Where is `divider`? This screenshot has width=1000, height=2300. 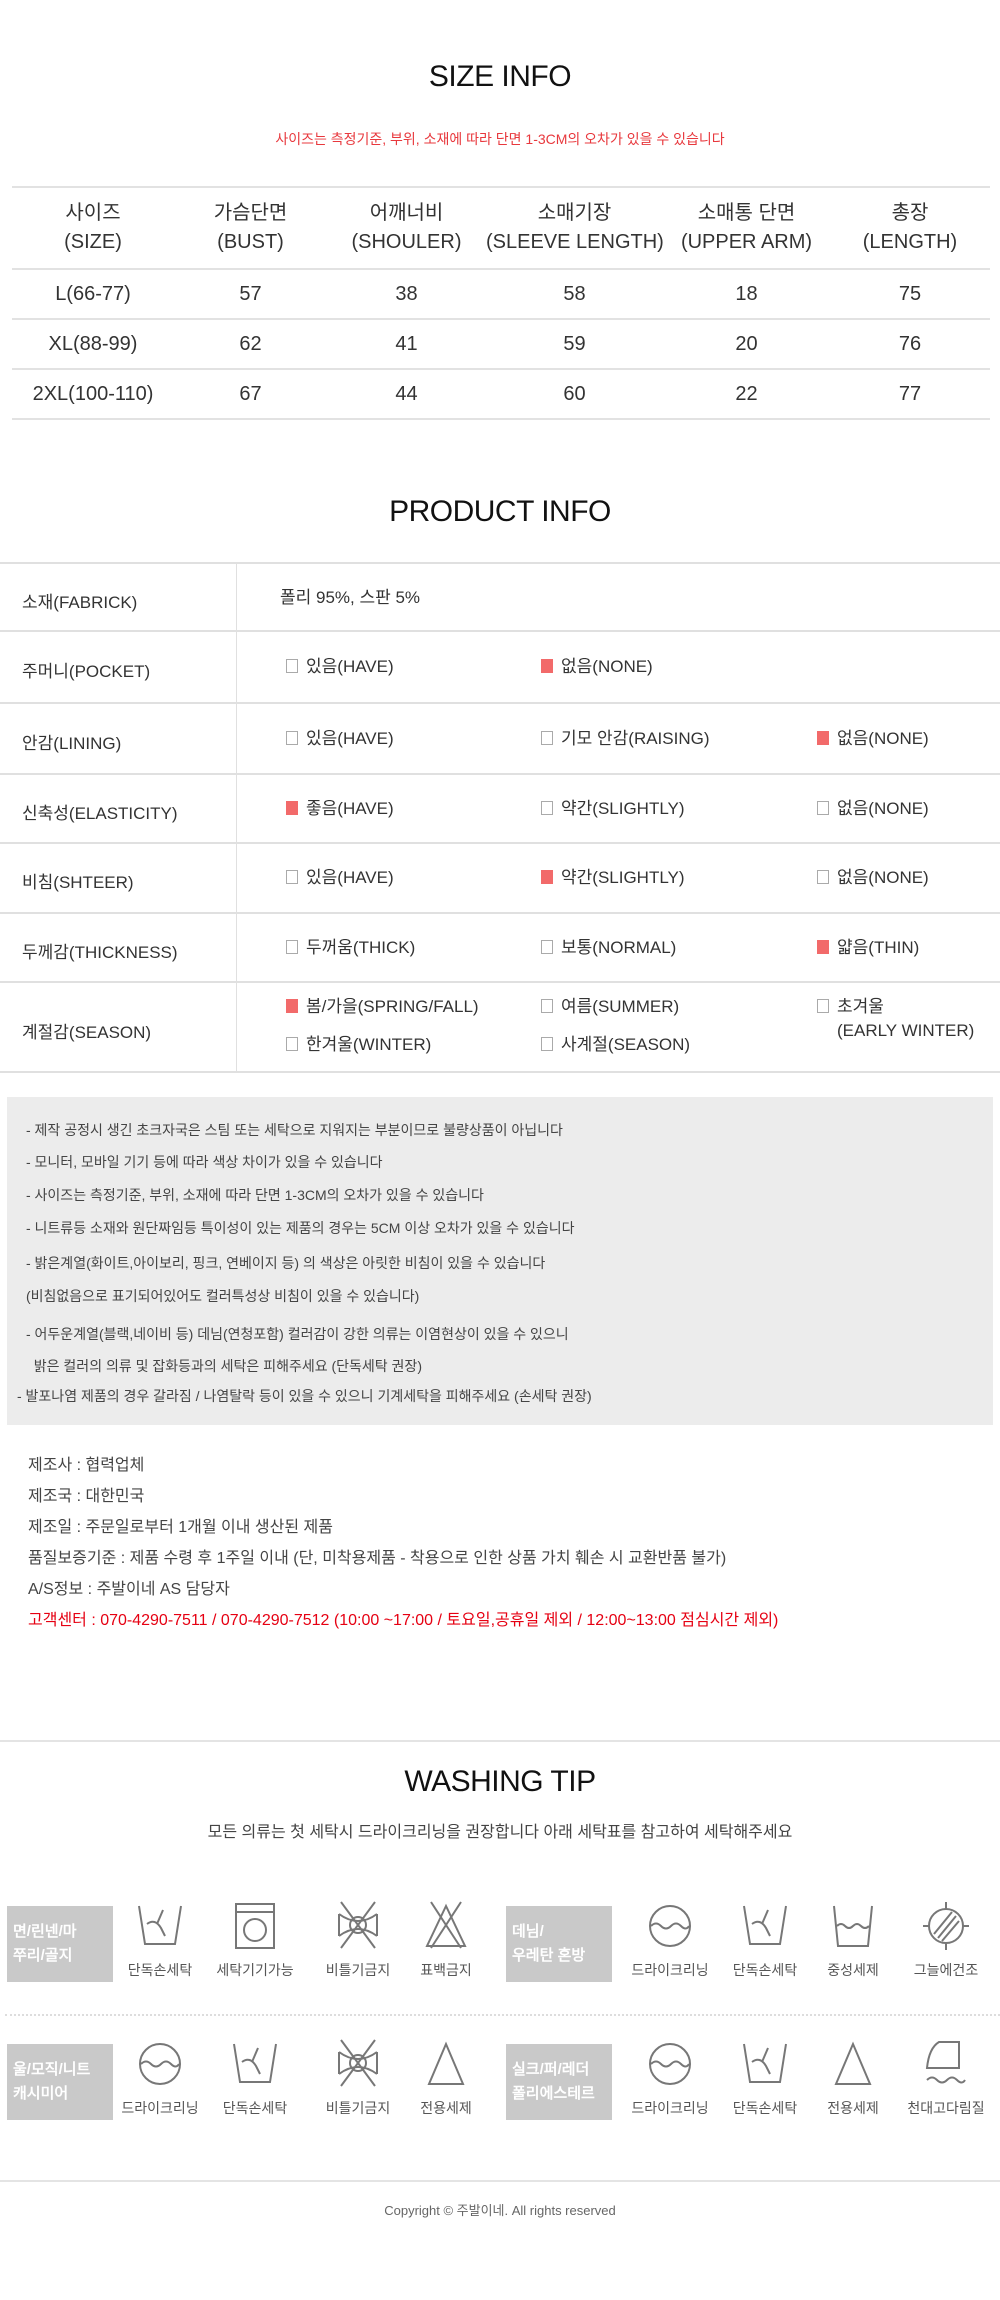
divider is located at coordinates (500, 1741).